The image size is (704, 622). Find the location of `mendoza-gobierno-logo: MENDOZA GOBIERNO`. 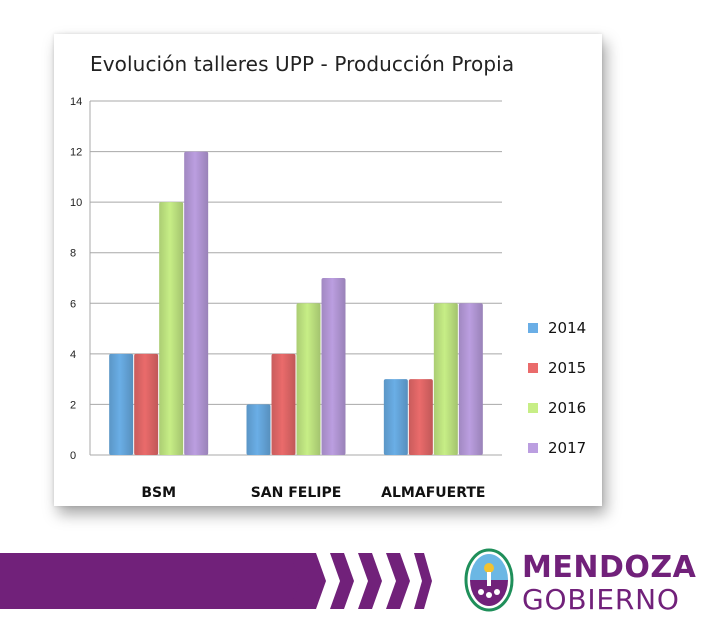

mendoza-gobierno-logo: MENDOZA GOBIERNO is located at coordinates (580, 581).